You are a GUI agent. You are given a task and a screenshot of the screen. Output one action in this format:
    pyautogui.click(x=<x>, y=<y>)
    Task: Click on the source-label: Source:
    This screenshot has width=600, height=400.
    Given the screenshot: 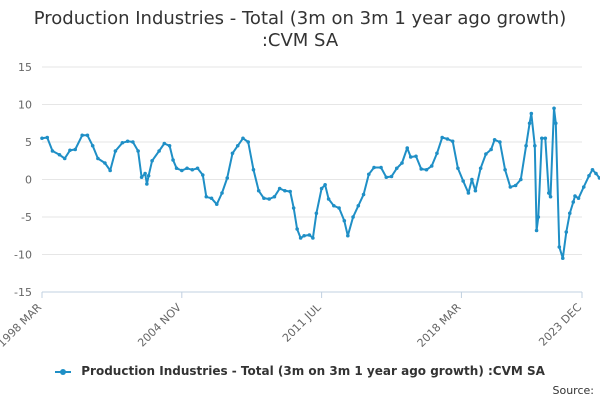 What is the action you would take?
    pyautogui.click(x=573, y=390)
    